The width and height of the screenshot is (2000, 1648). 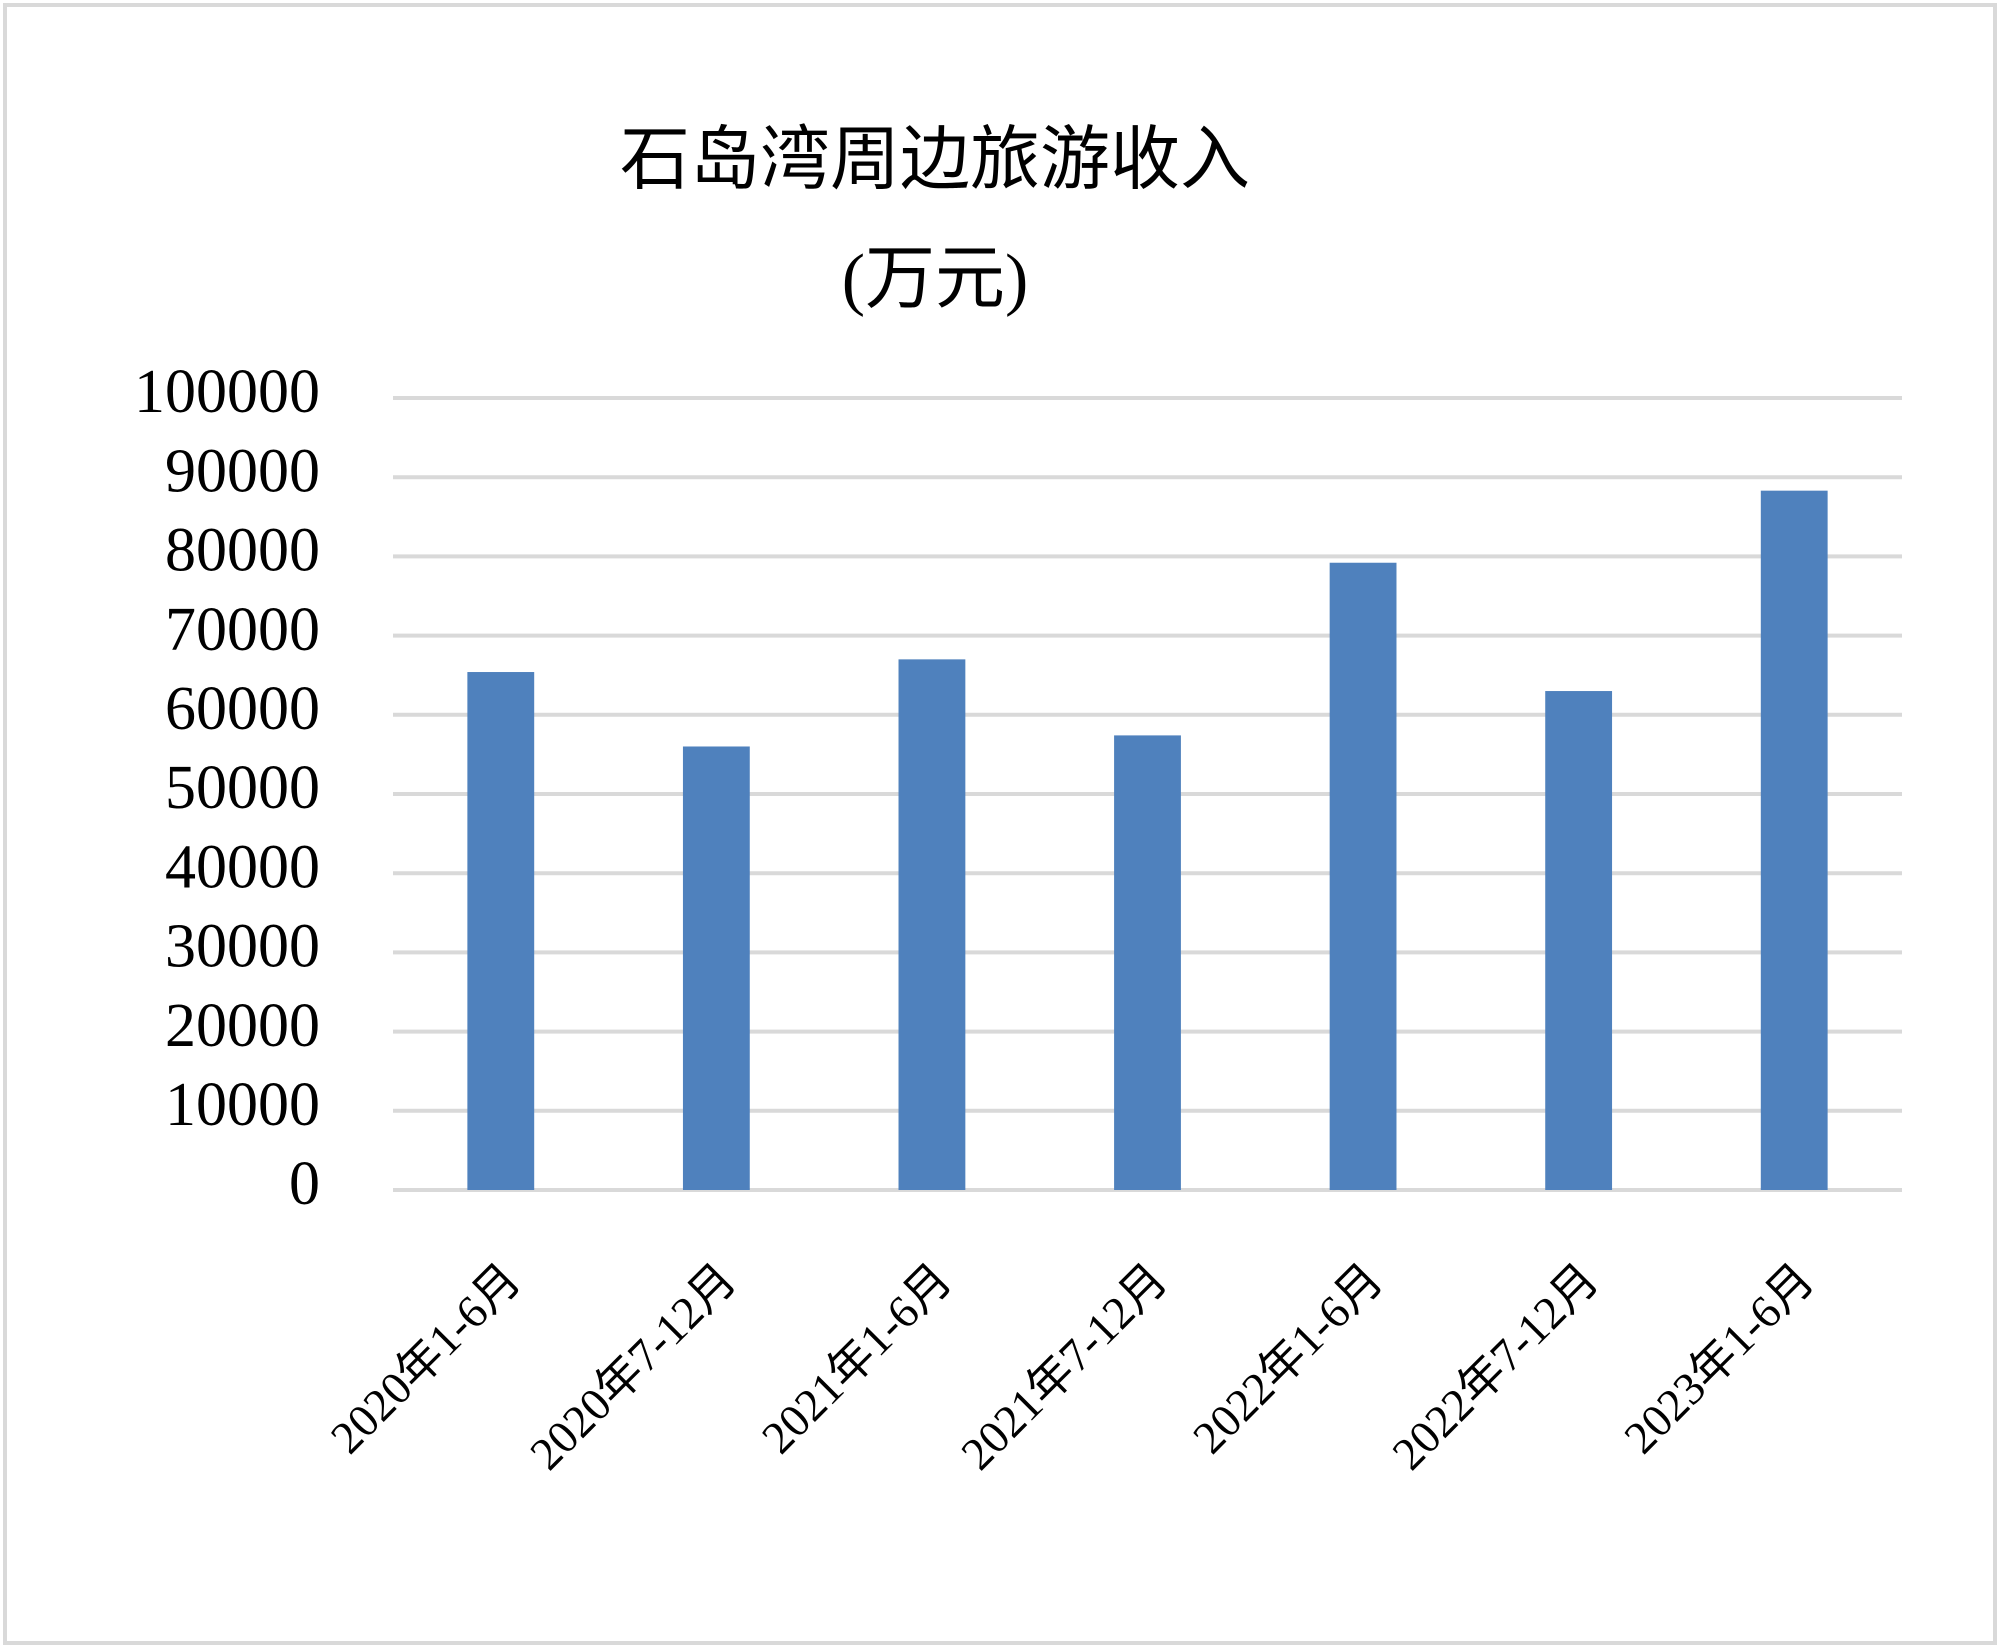 What do you see at coordinates (242, 1105) in the screenshot?
I see `y-tick-label: 10000` at bounding box center [242, 1105].